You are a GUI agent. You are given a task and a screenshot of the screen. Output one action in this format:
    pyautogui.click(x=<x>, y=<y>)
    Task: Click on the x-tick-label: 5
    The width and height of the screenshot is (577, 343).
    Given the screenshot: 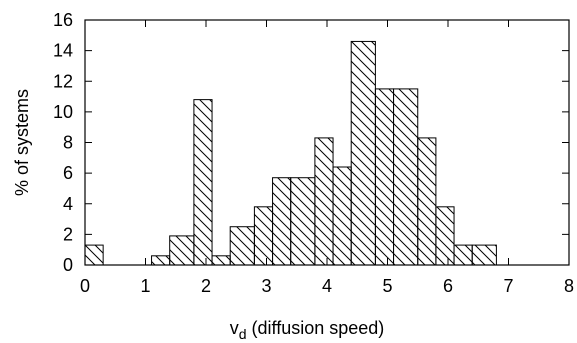 What is the action you would take?
    pyautogui.click(x=387, y=286)
    